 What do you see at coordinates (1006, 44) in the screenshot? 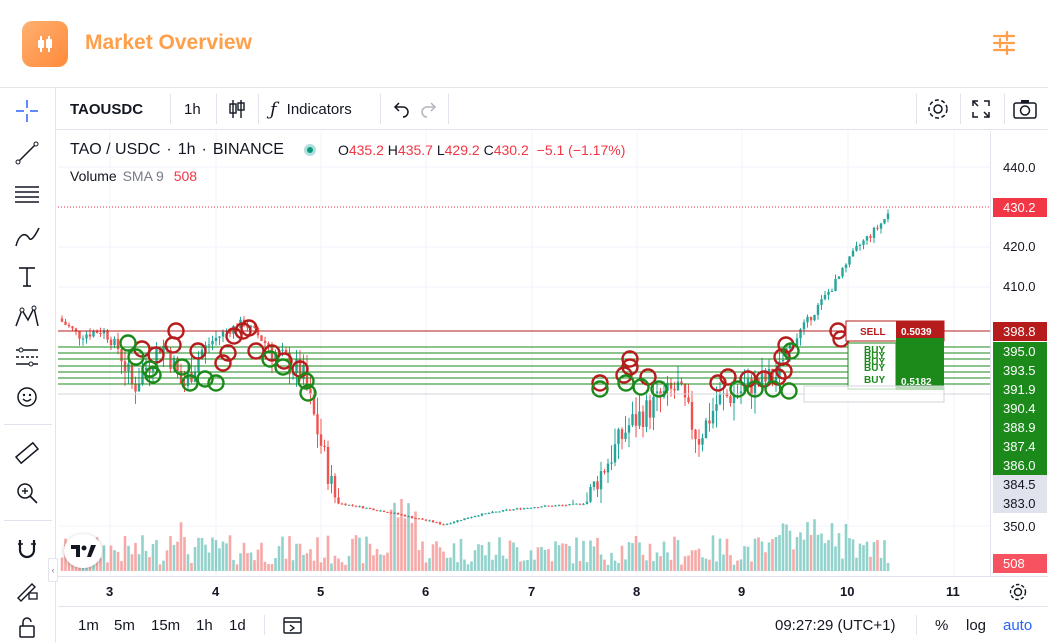
I see `sliders-icon` at bounding box center [1006, 44].